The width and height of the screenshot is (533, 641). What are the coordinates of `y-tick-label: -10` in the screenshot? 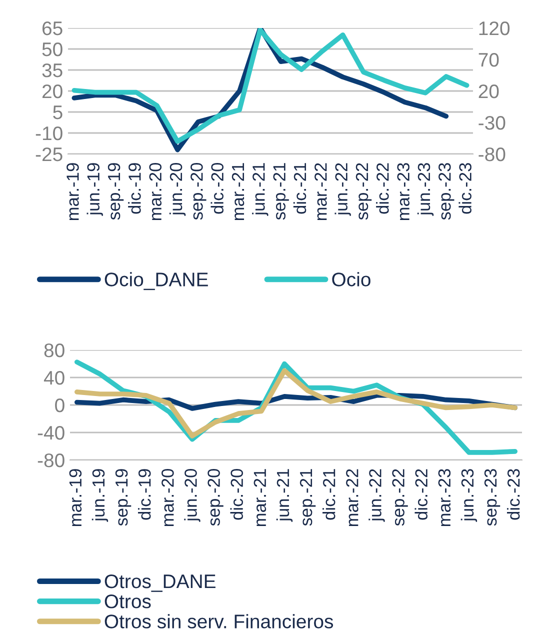 It's located at (49, 133).